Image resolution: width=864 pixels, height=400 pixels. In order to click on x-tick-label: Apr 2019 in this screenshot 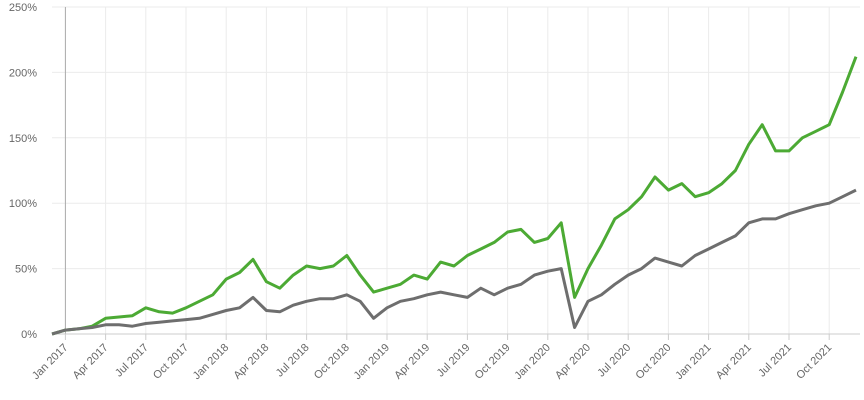, I will do `click(412, 362)`.